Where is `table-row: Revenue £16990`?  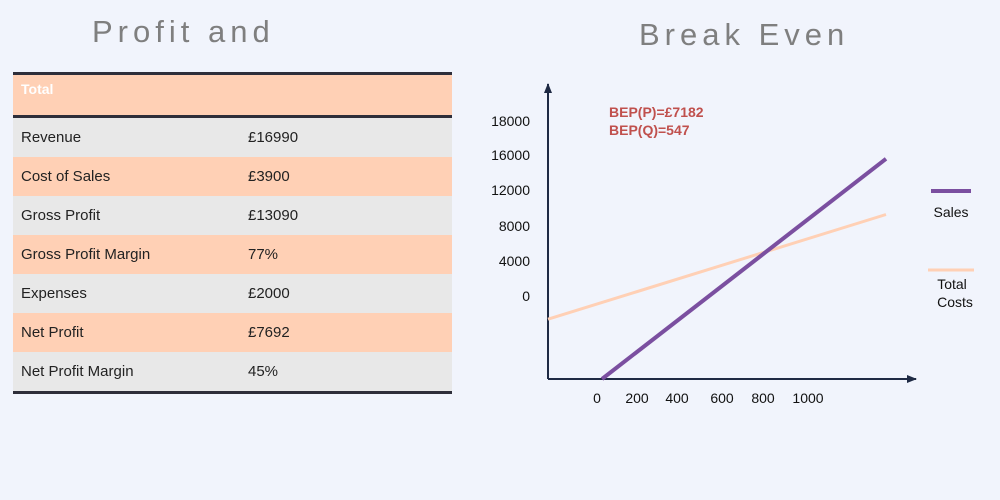
table-row: Revenue £16990 is located at coordinates (232, 136).